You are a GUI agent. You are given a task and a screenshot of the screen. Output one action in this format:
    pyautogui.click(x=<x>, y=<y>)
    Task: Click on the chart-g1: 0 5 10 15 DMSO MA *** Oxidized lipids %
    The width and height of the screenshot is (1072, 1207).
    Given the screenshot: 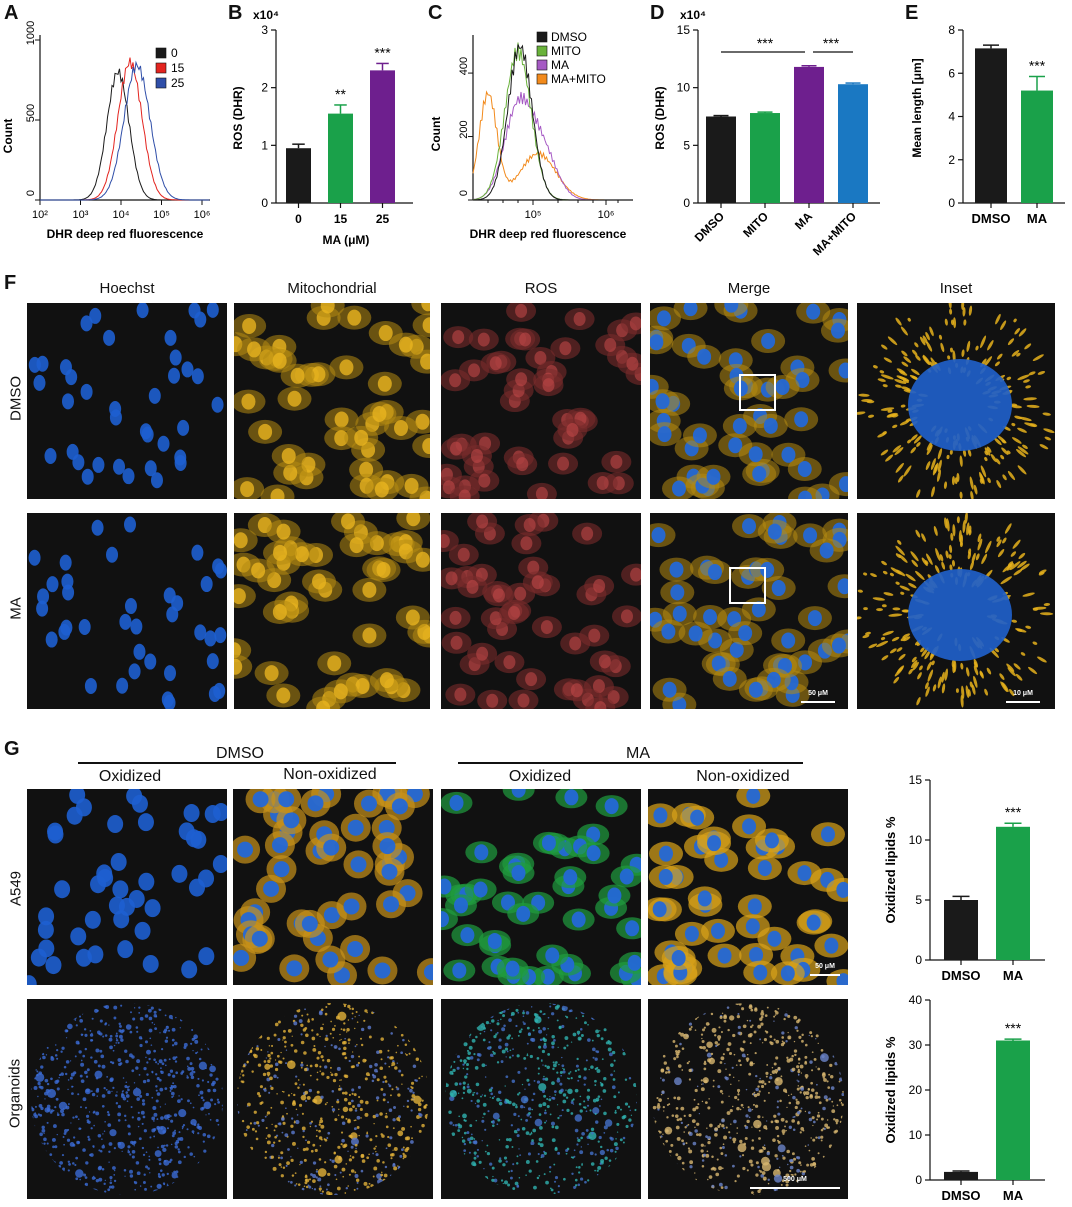 What is the action you would take?
    pyautogui.click(x=964, y=878)
    